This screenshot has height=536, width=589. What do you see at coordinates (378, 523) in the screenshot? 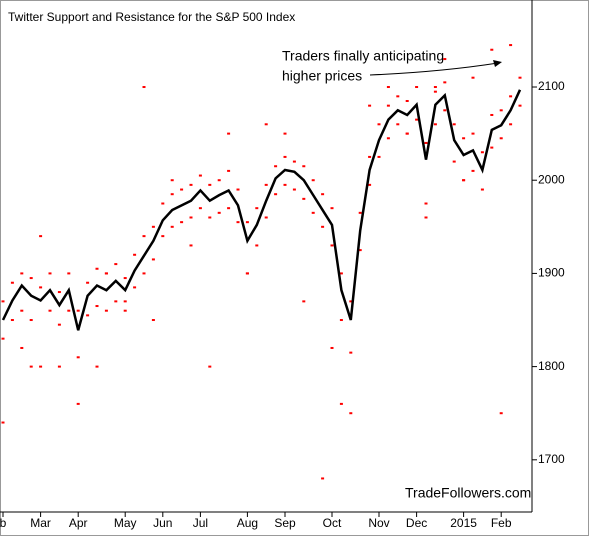
I see `x-tick-label: Nov` at bounding box center [378, 523].